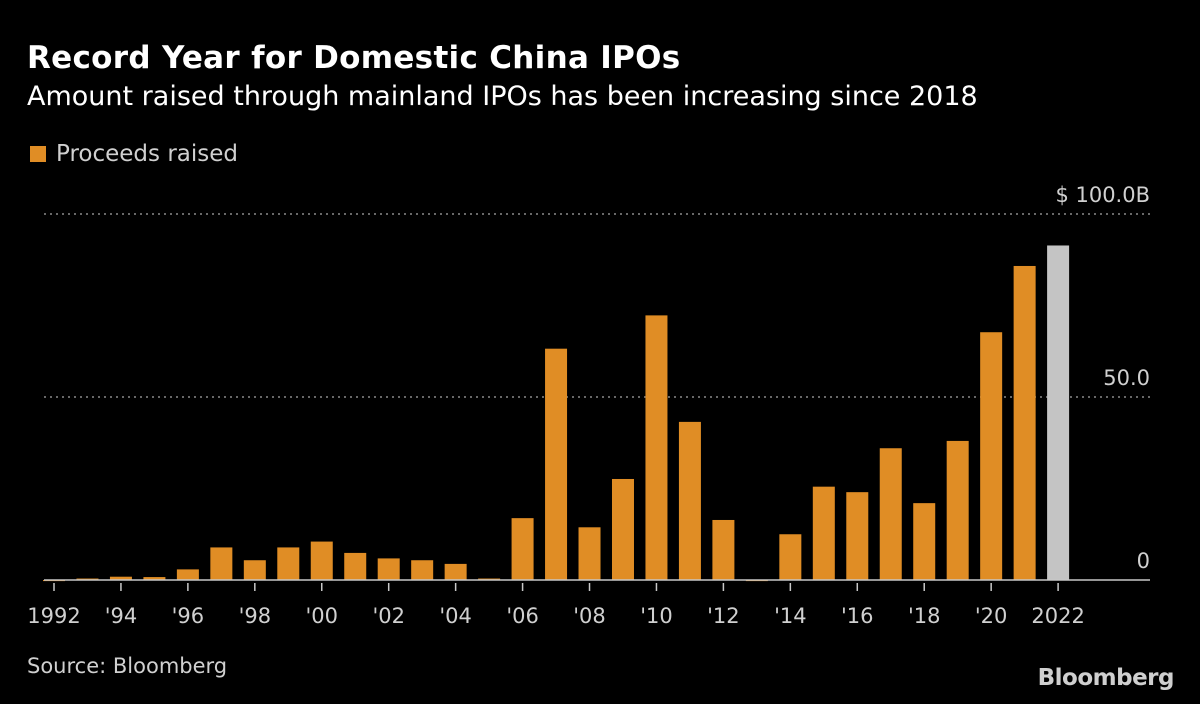  Describe the element at coordinates (790, 616) in the screenshot. I see `x-tick-label: '14` at that location.